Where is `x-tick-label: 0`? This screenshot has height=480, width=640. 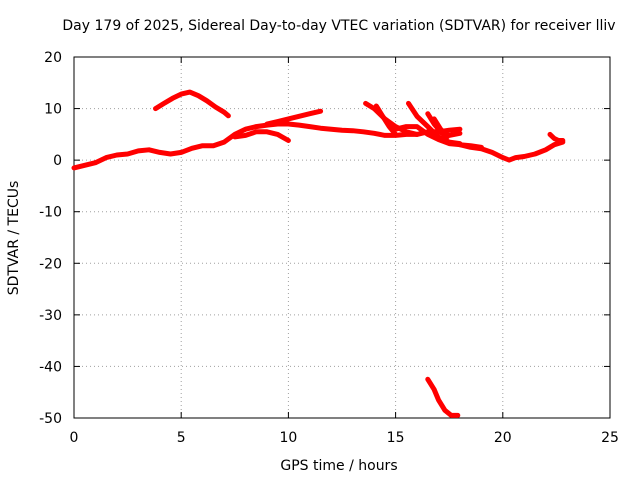 x-tick-label: 0 is located at coordinates (74, 438).